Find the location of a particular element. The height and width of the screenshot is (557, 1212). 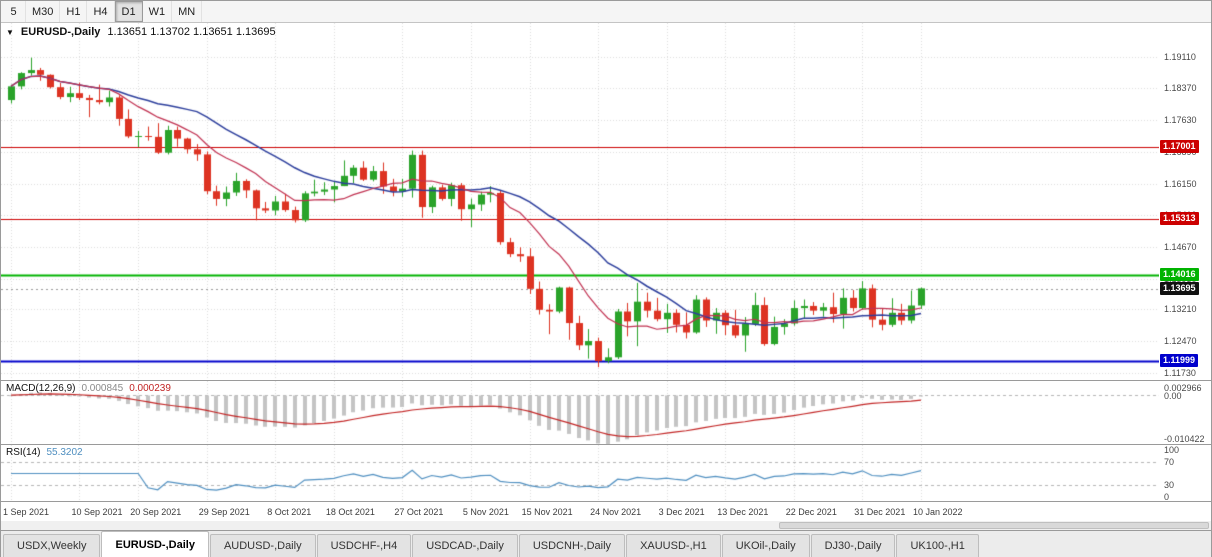

date-axis-label: 15 Nov 2021 is located at coordinates (547, 512).